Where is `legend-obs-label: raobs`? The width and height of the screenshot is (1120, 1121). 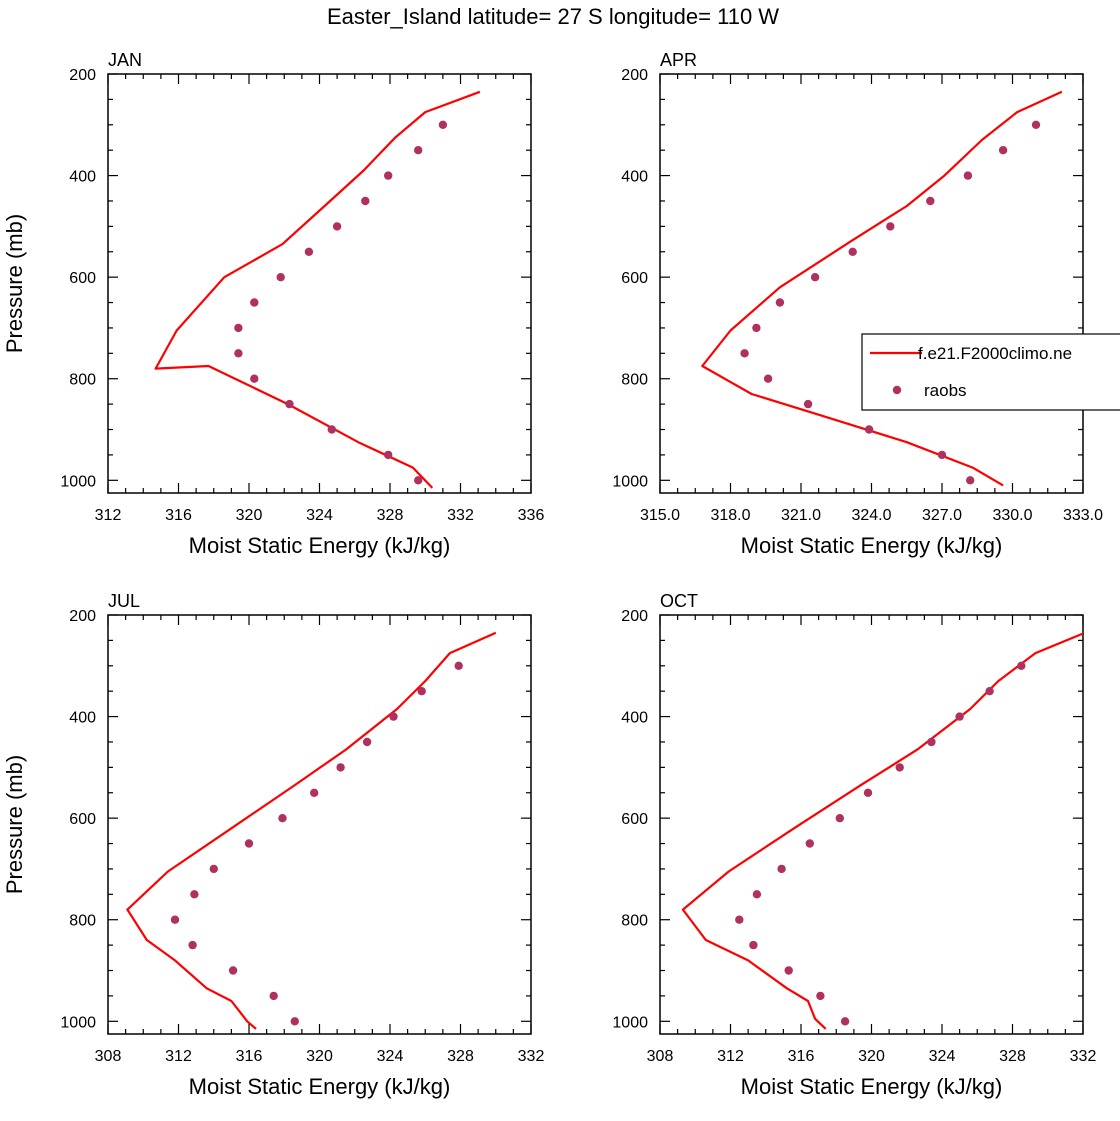
legend-obs-label: raobs is located at coordinates (945, 390).